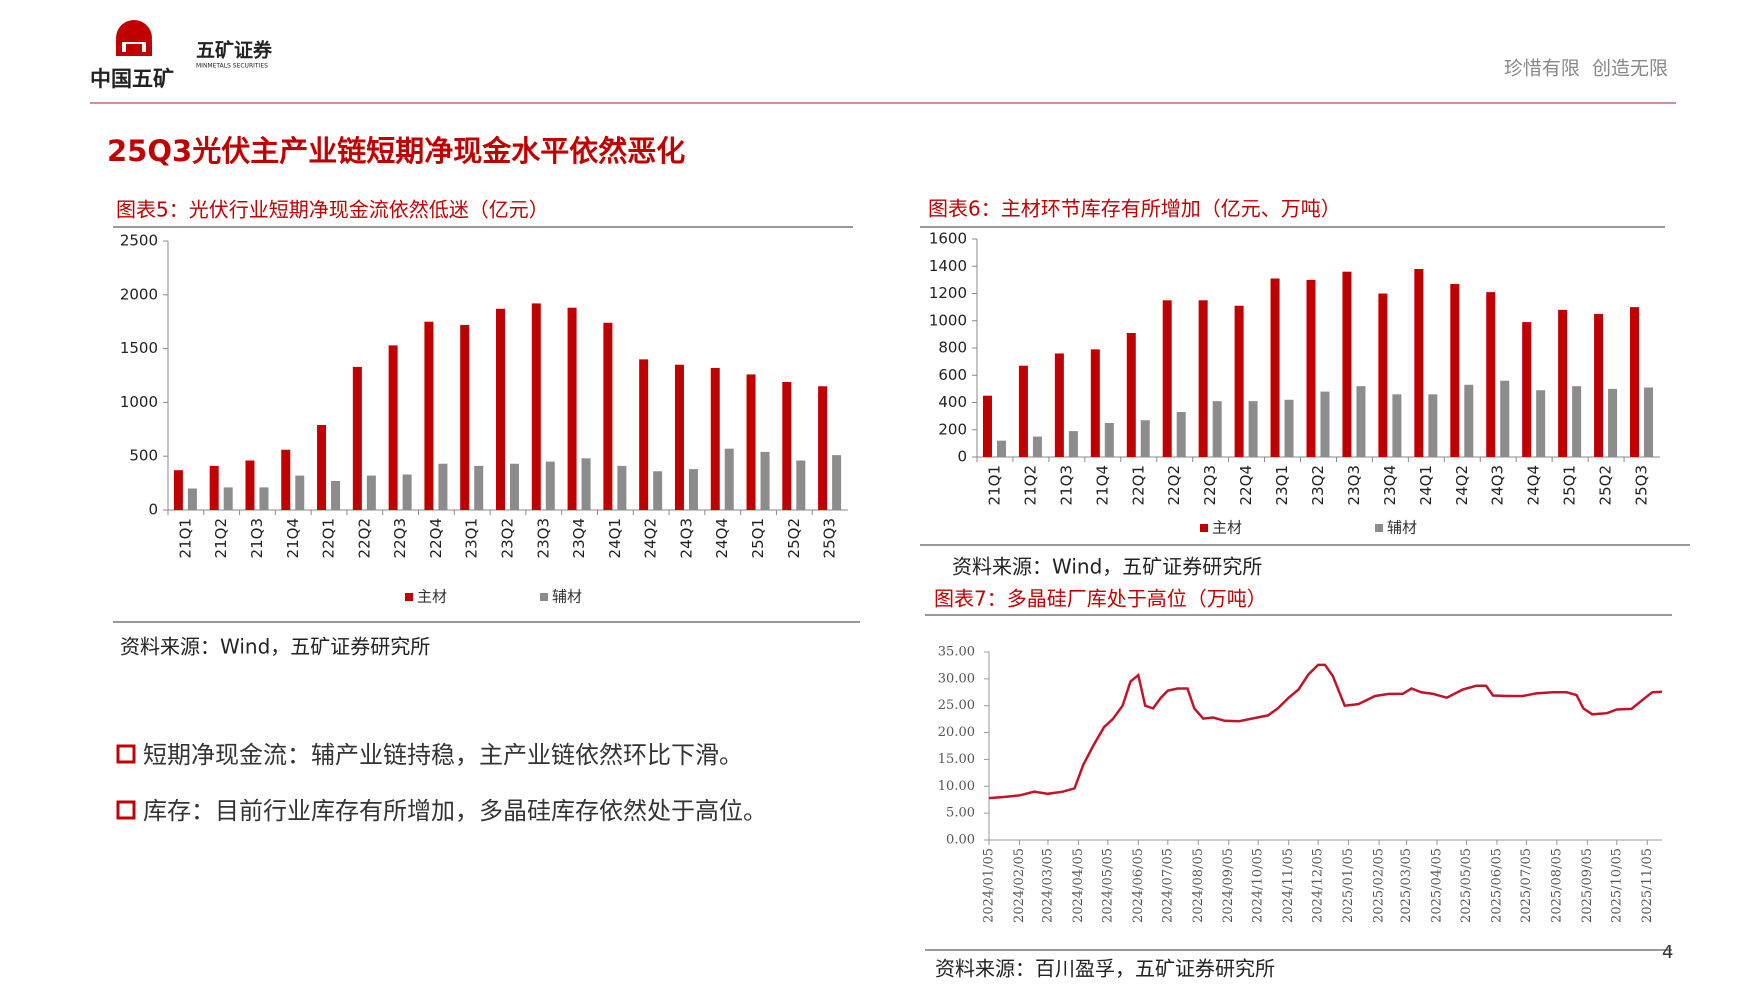 The width and height of the screenshot is (1760, 990). What do you see at coordinates (1379, 885) in the screenshot?
I see `x-tick-label: 2025/02/05` at bounding box center [1379, 885].